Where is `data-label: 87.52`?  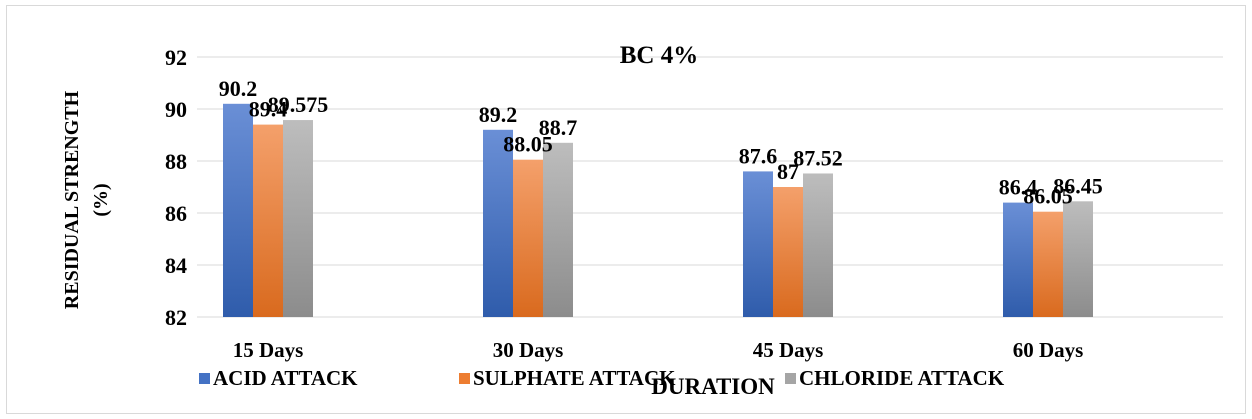 data-label: 87.52 is located at coordinates (818, 157).